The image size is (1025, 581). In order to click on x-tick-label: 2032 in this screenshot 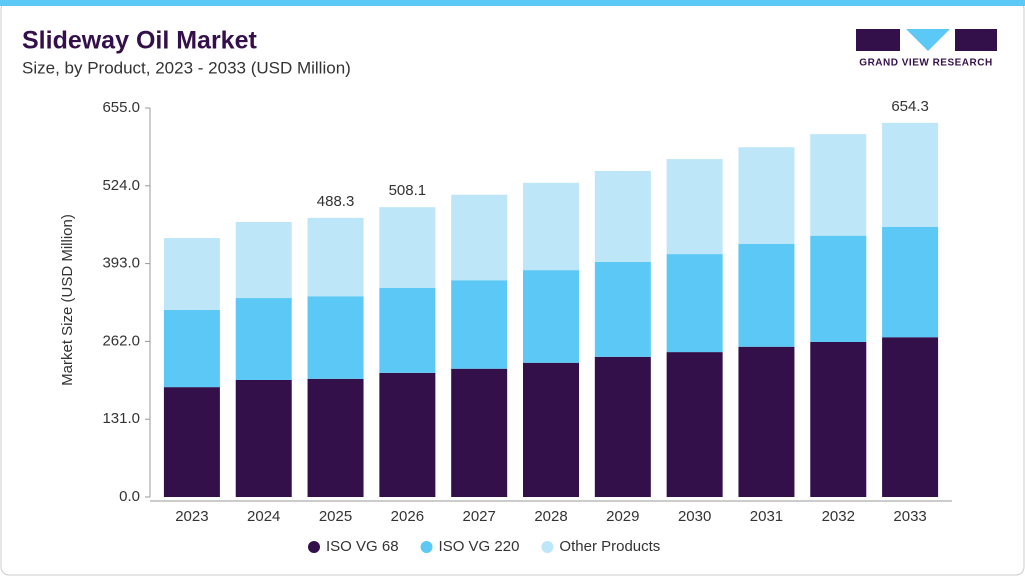, I will do `click(838, 516)`.